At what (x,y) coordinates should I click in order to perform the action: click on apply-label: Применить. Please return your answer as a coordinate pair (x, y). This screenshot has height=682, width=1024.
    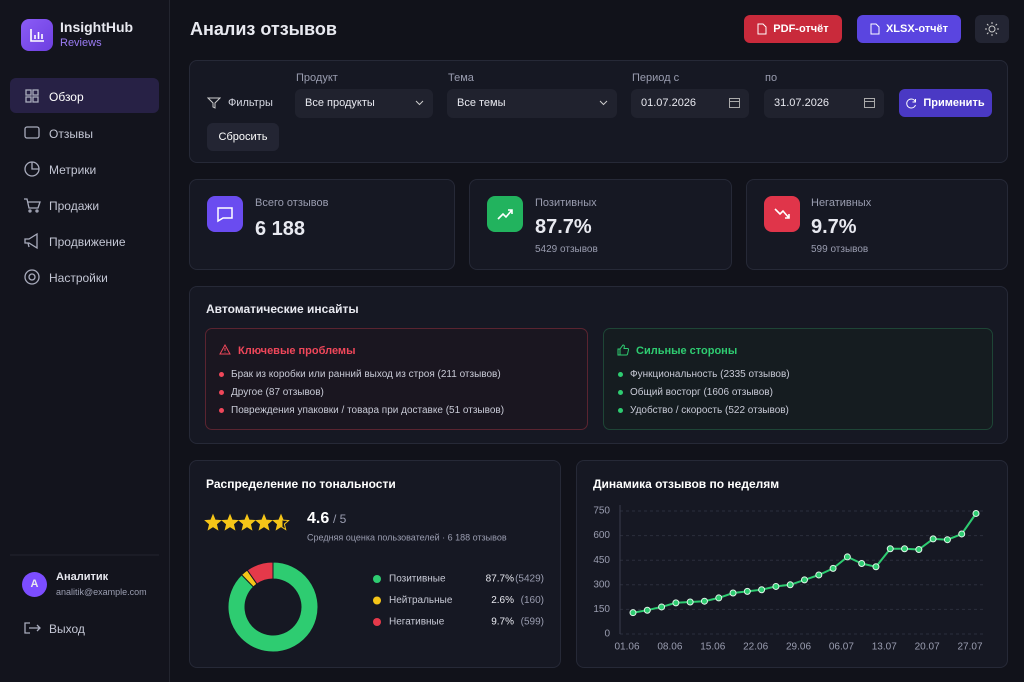
    Looking at the image, I should click on (954, 103).